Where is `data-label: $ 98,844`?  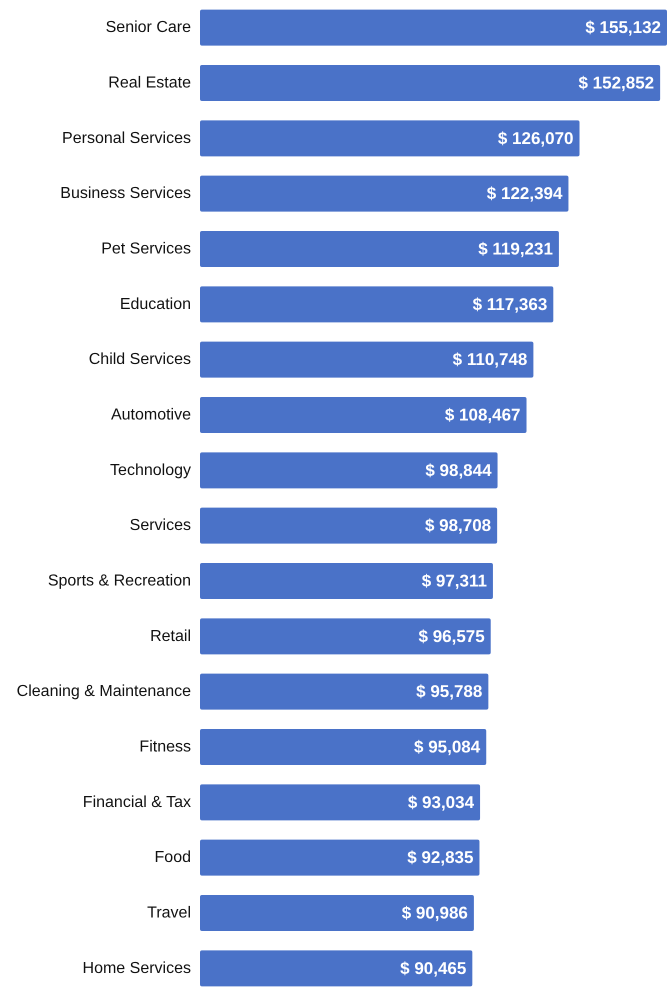
data-label: $ 98,844 is located at coordinates (458, 470).